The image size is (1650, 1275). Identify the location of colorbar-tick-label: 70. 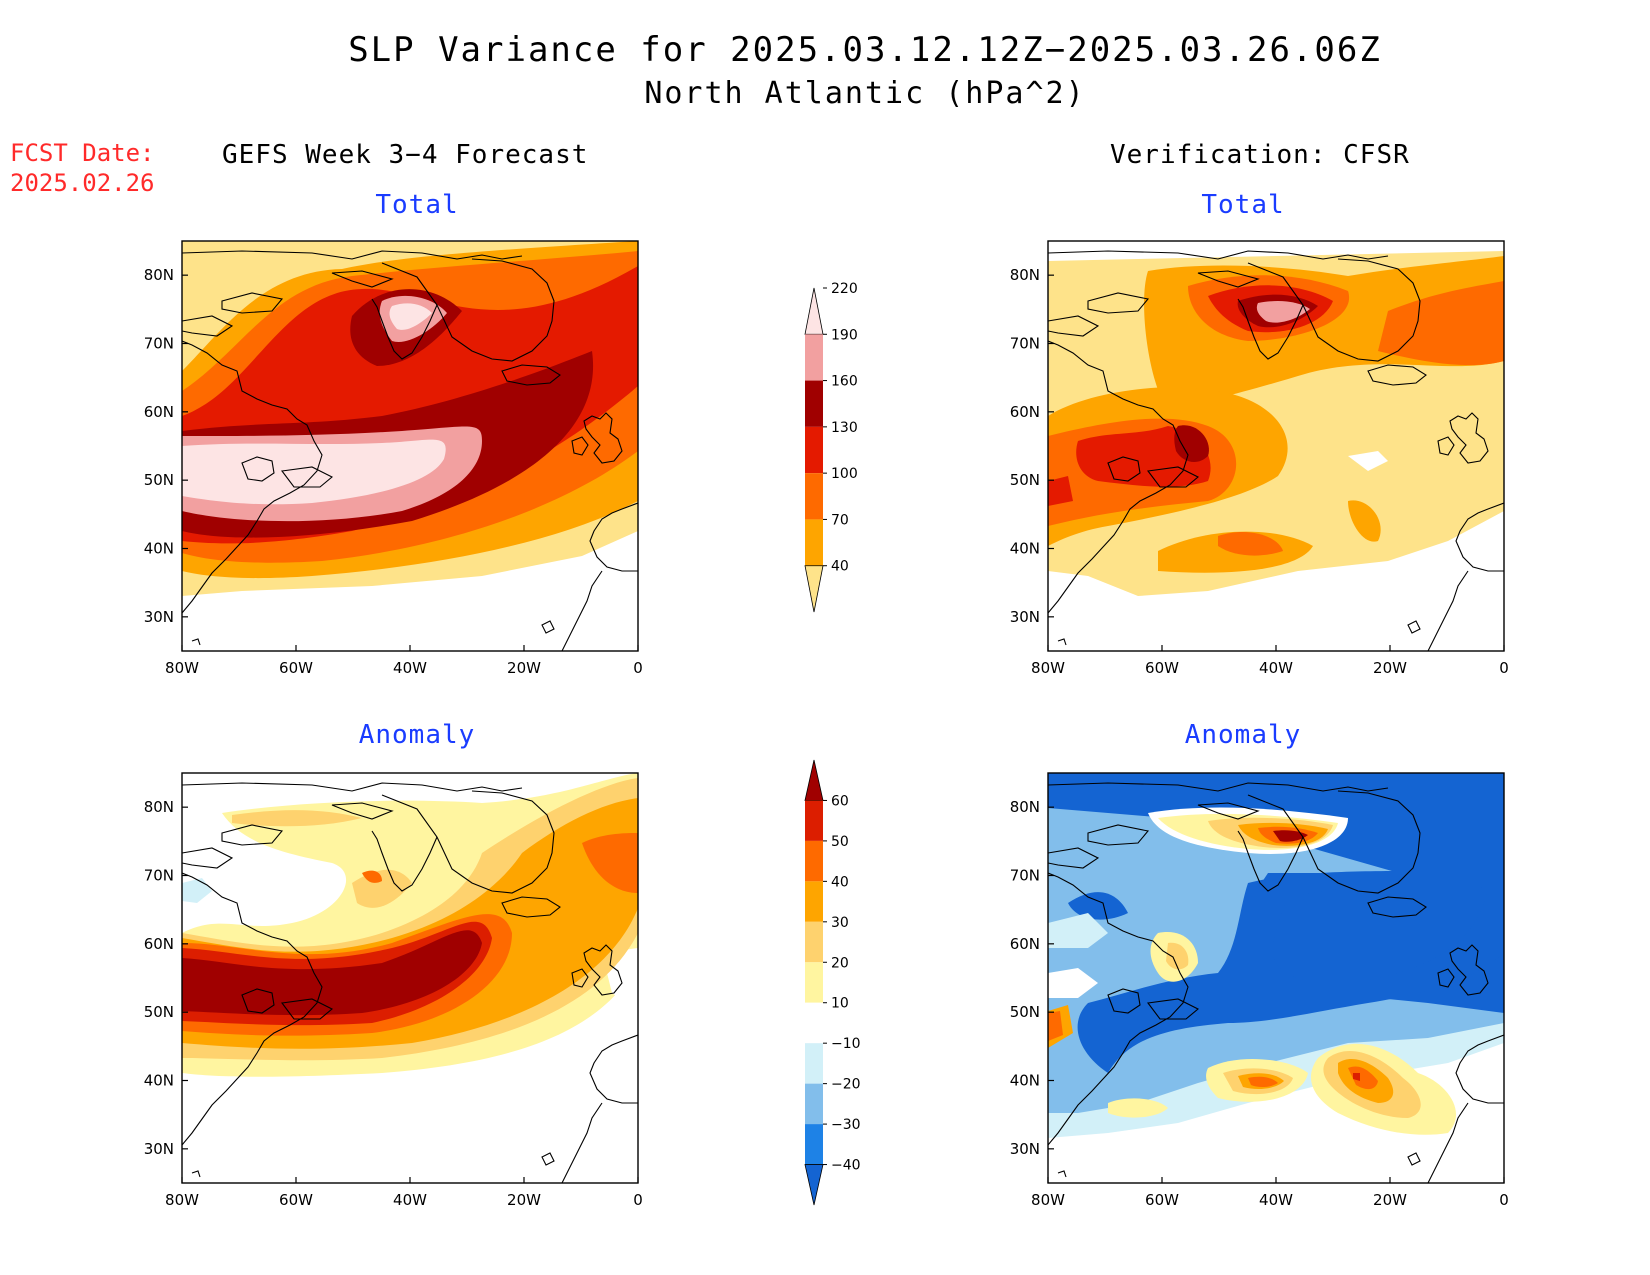
(840, 520).